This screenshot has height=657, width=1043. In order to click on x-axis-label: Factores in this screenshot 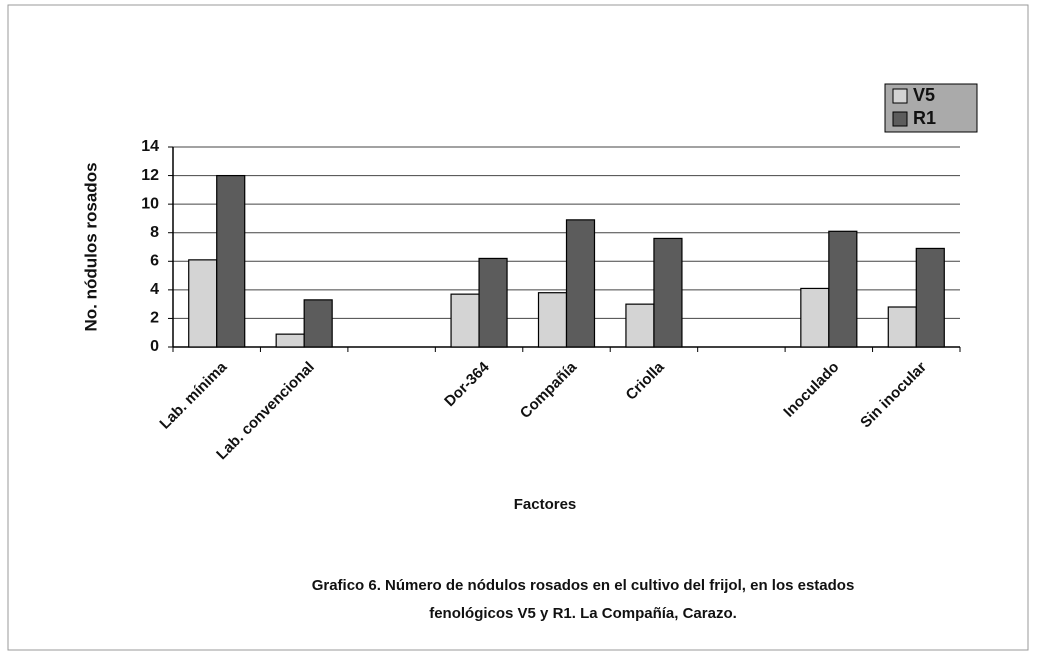, I will do `click(545, 504)`.